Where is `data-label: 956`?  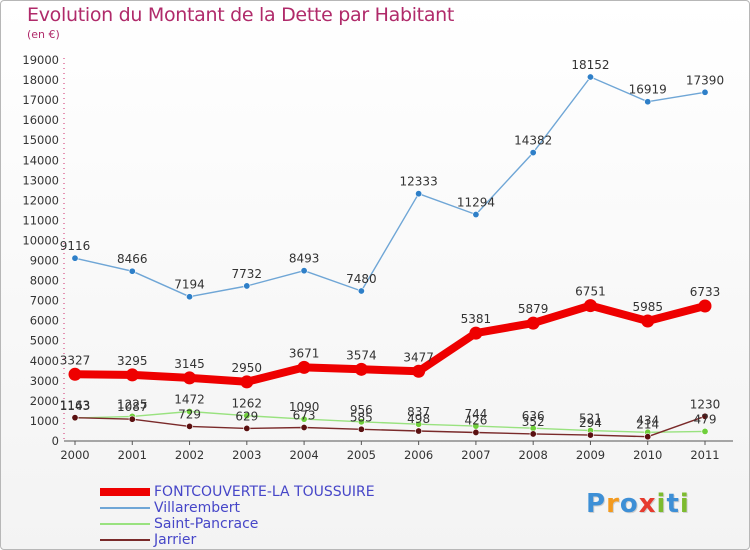
data-label: 956 is located at coordinates (361, 410).